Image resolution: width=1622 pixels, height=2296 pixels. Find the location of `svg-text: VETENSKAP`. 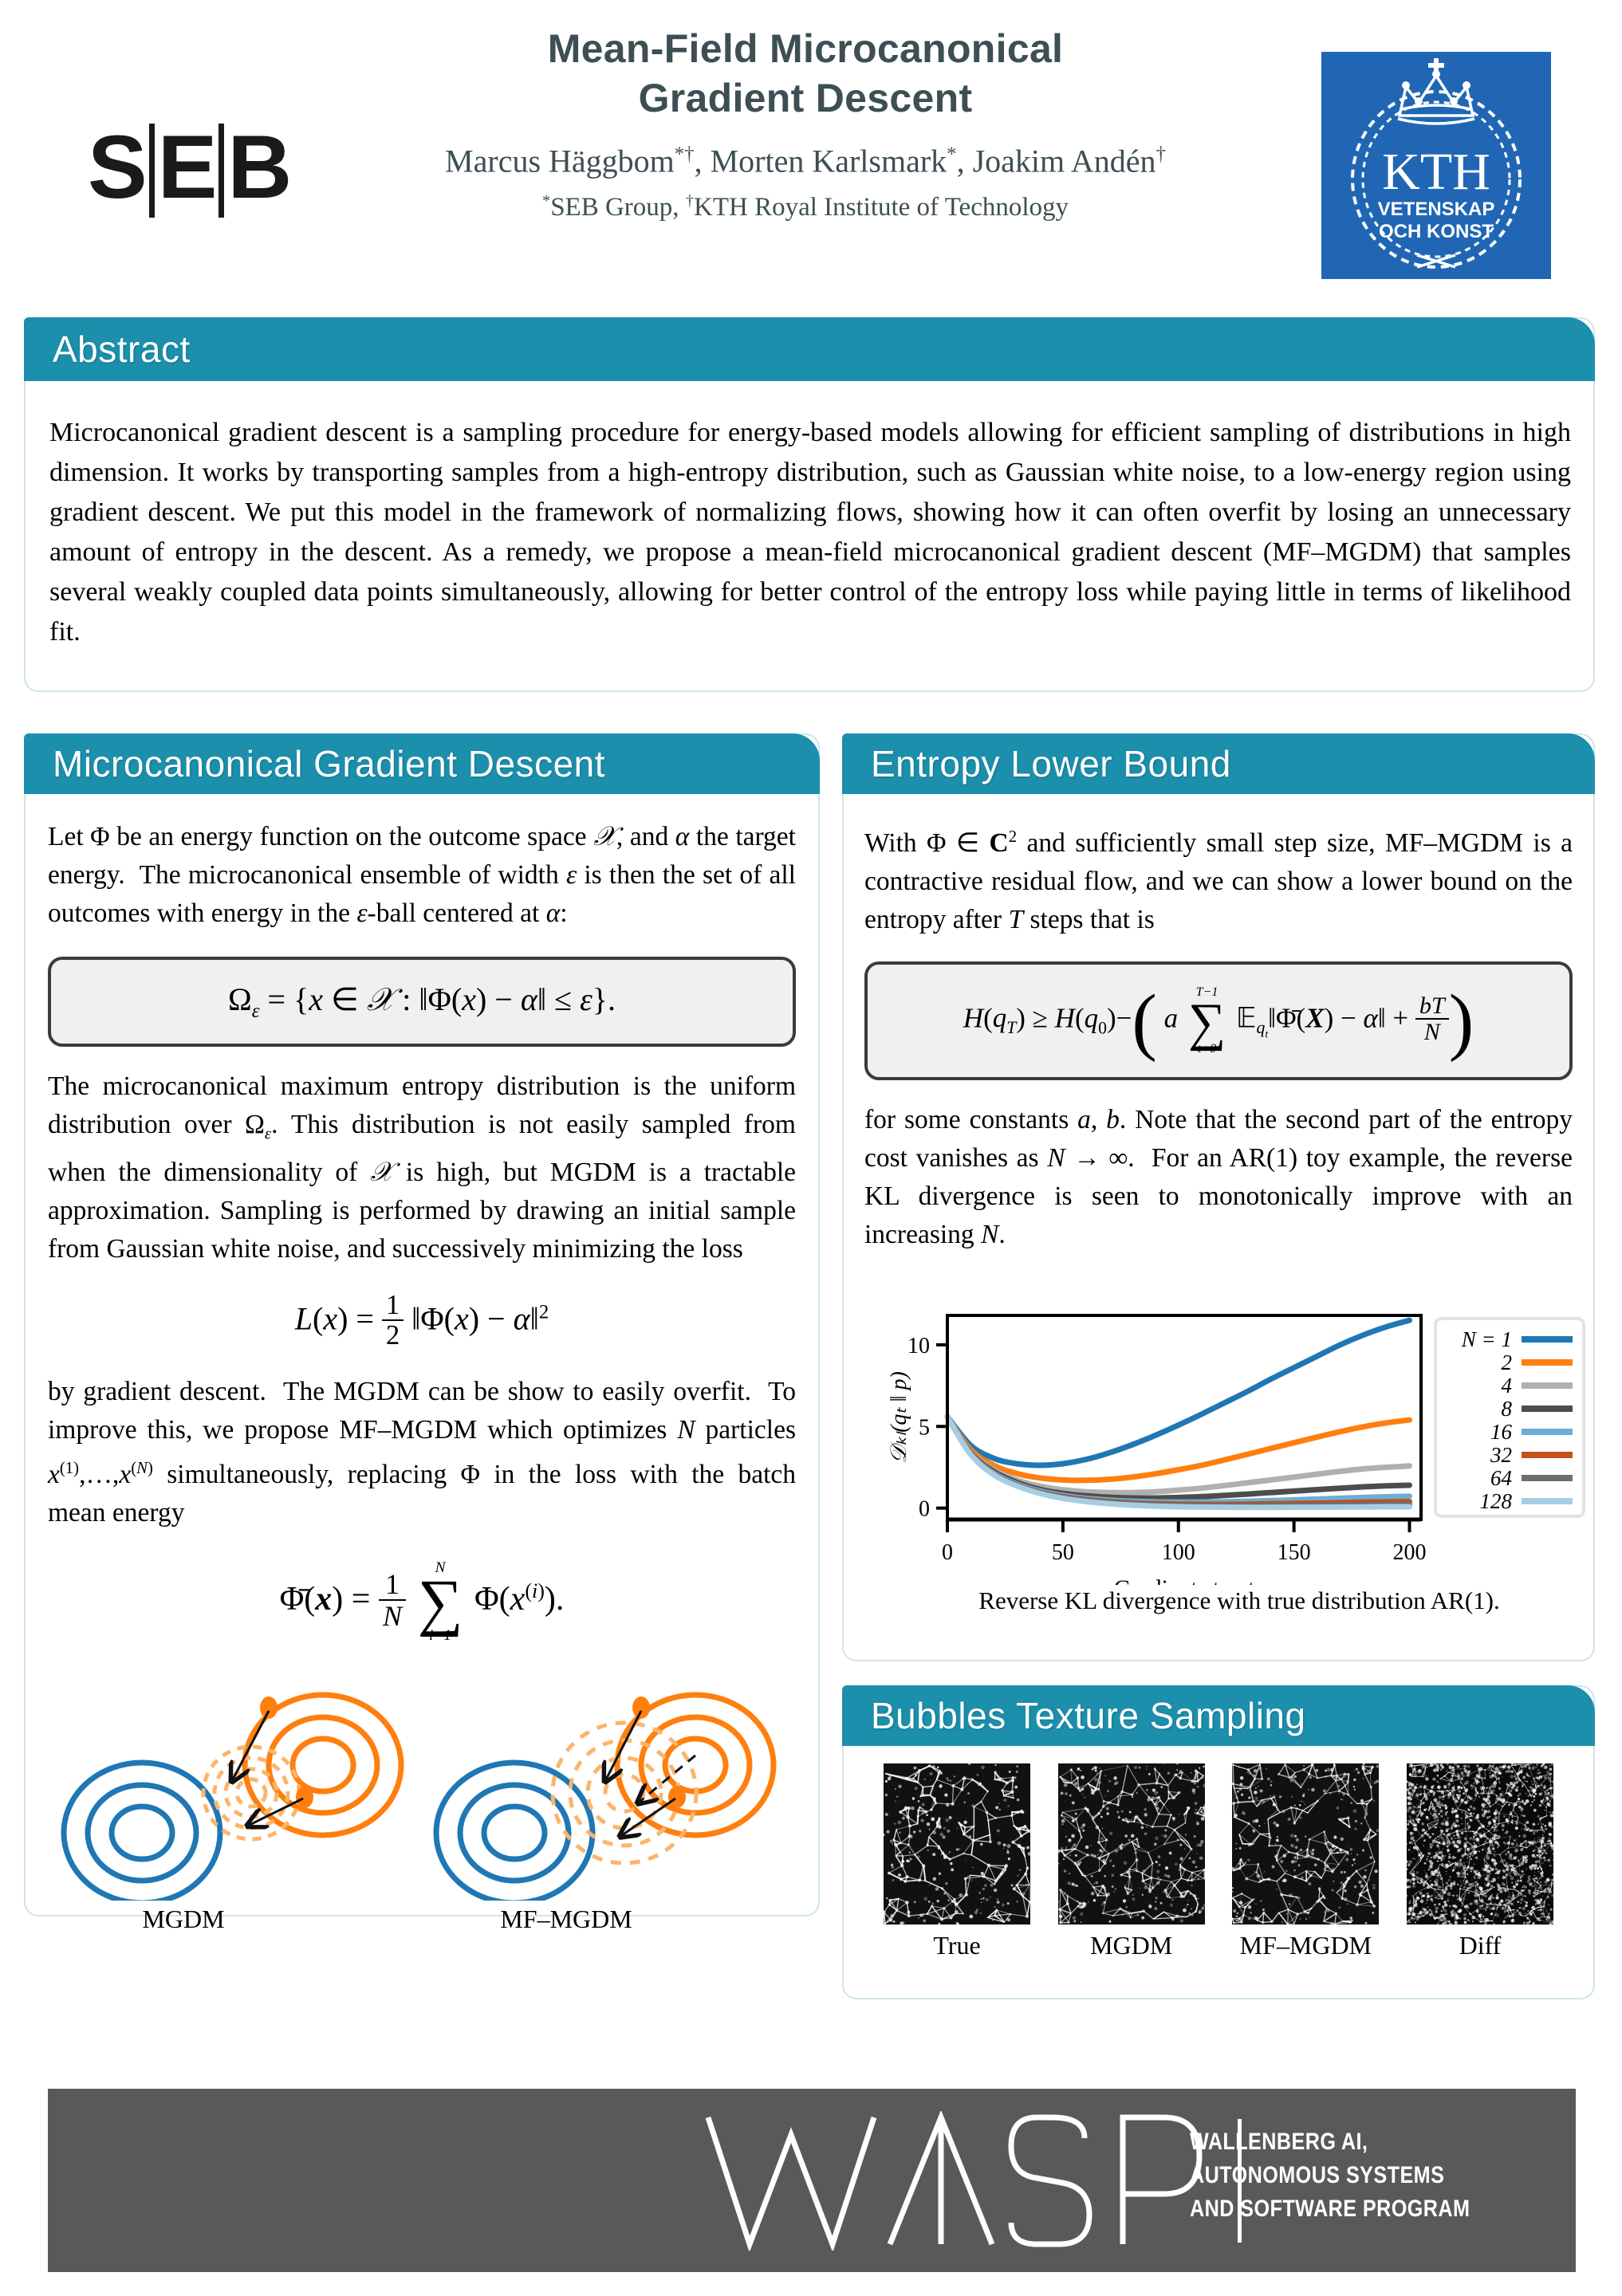

svg-text: VETENSKAP is located at coordinates (1436, 209).